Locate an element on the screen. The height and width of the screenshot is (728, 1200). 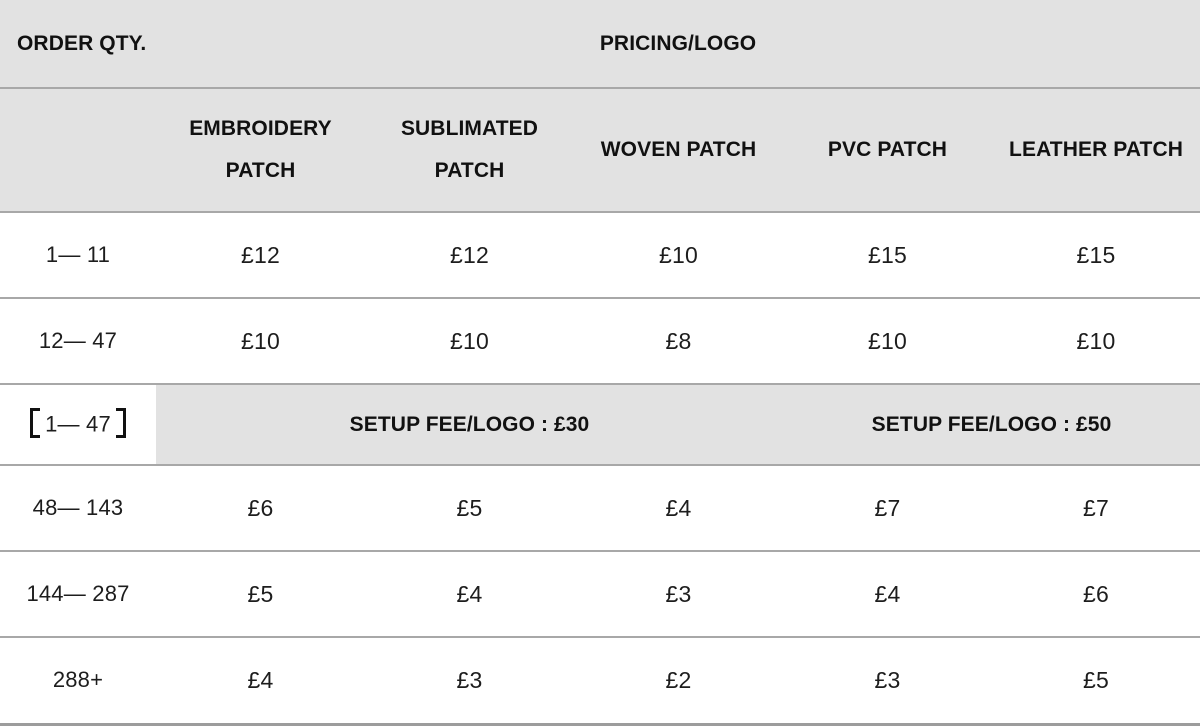
right-lenticular-bracket is located at coordinates (120, 423).